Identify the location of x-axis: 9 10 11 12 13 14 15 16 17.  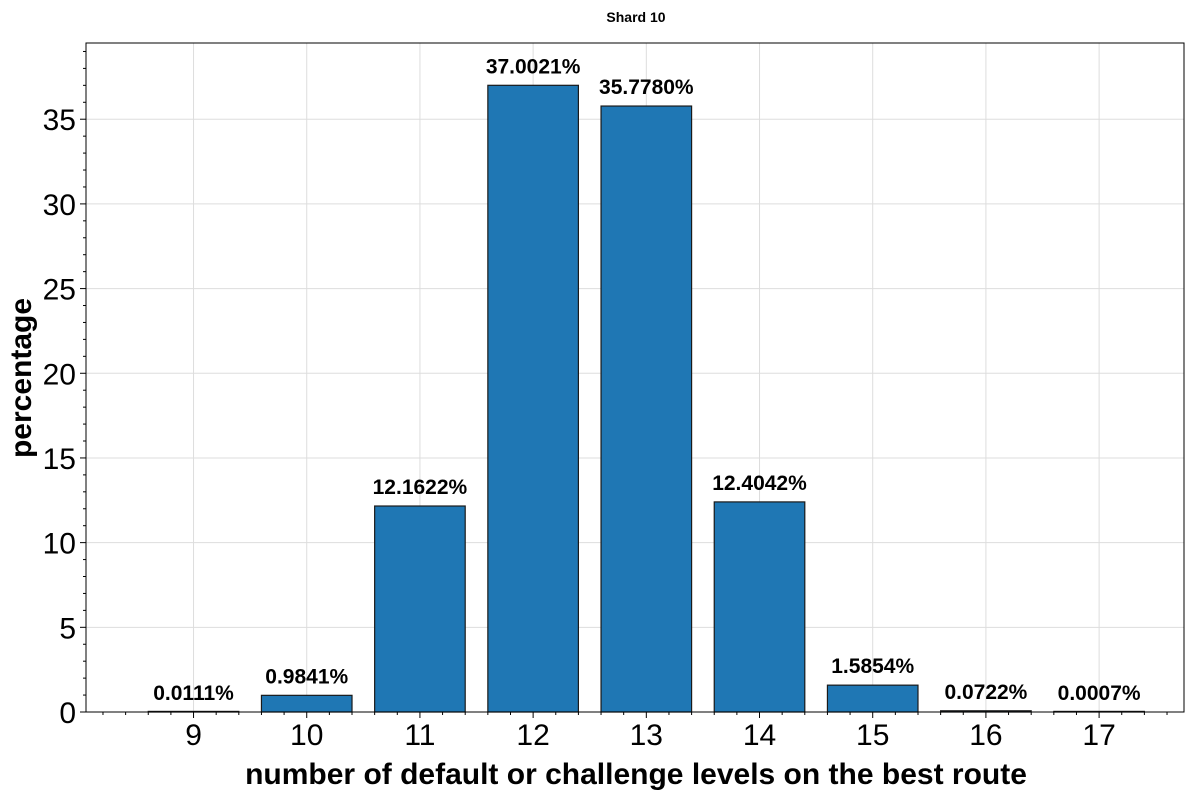
(635, 732).